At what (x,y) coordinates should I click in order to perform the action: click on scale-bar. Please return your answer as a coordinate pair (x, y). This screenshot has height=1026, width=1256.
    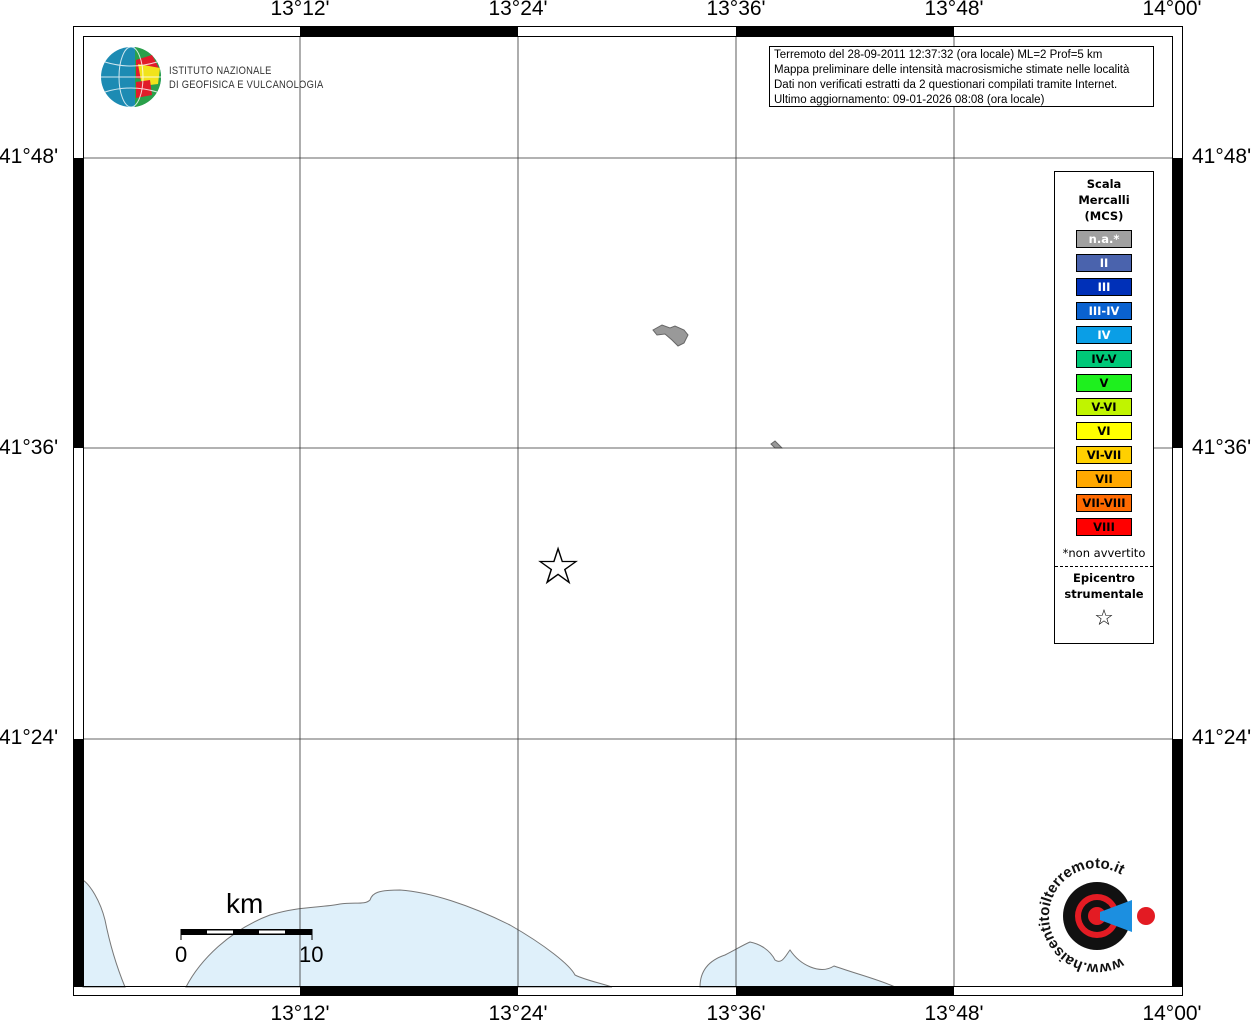
    Looking at the image, I should click on (246, 934).